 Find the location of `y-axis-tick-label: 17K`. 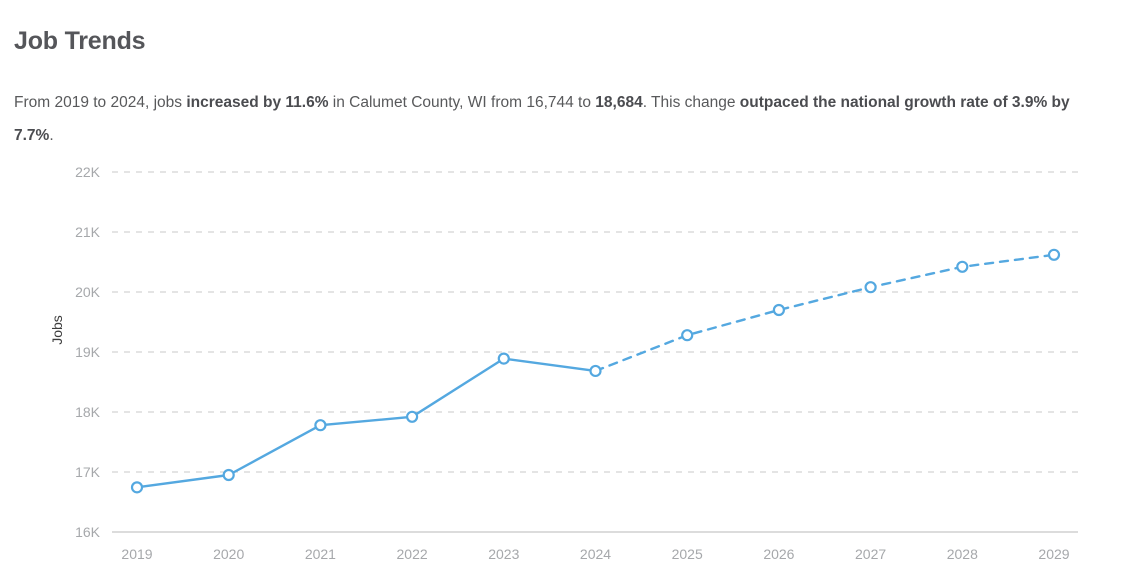

y-axis-tick-label: 17K is located at coordinates (88, 472).